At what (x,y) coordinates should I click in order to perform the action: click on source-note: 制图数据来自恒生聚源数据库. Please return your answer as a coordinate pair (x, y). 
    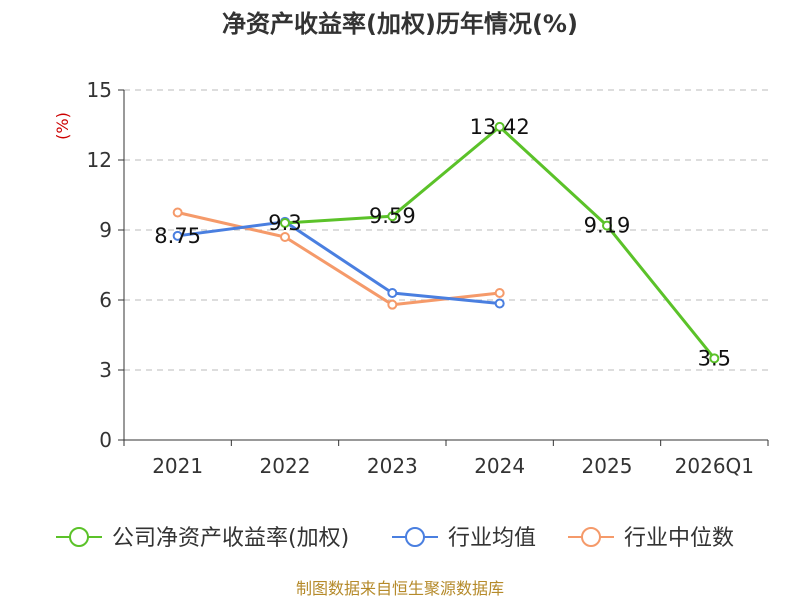
    Looking at the image, I should click on (400, 588).